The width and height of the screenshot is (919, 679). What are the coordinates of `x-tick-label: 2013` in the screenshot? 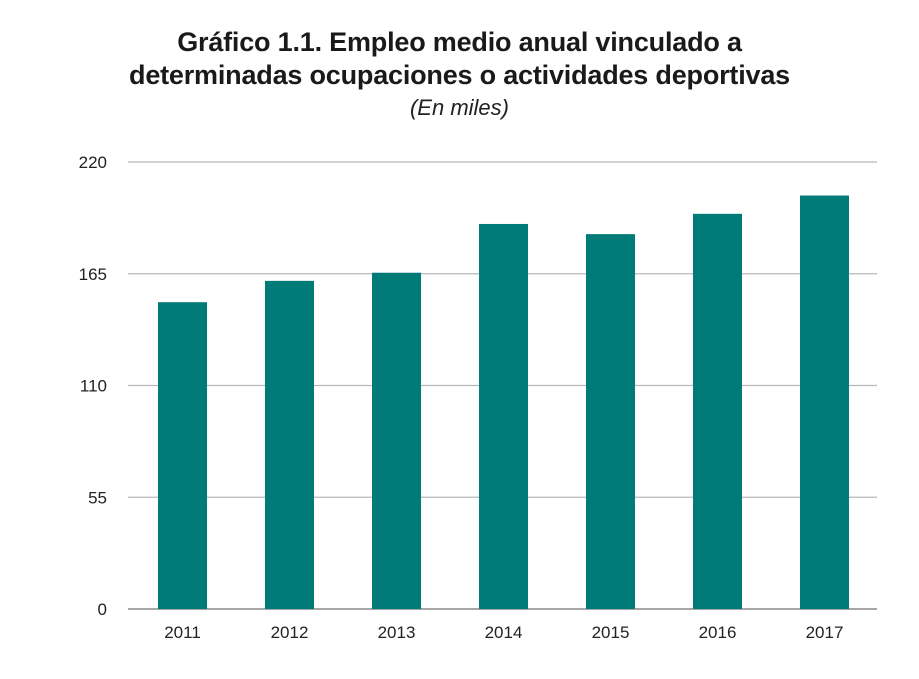 It's located at (397, 632).